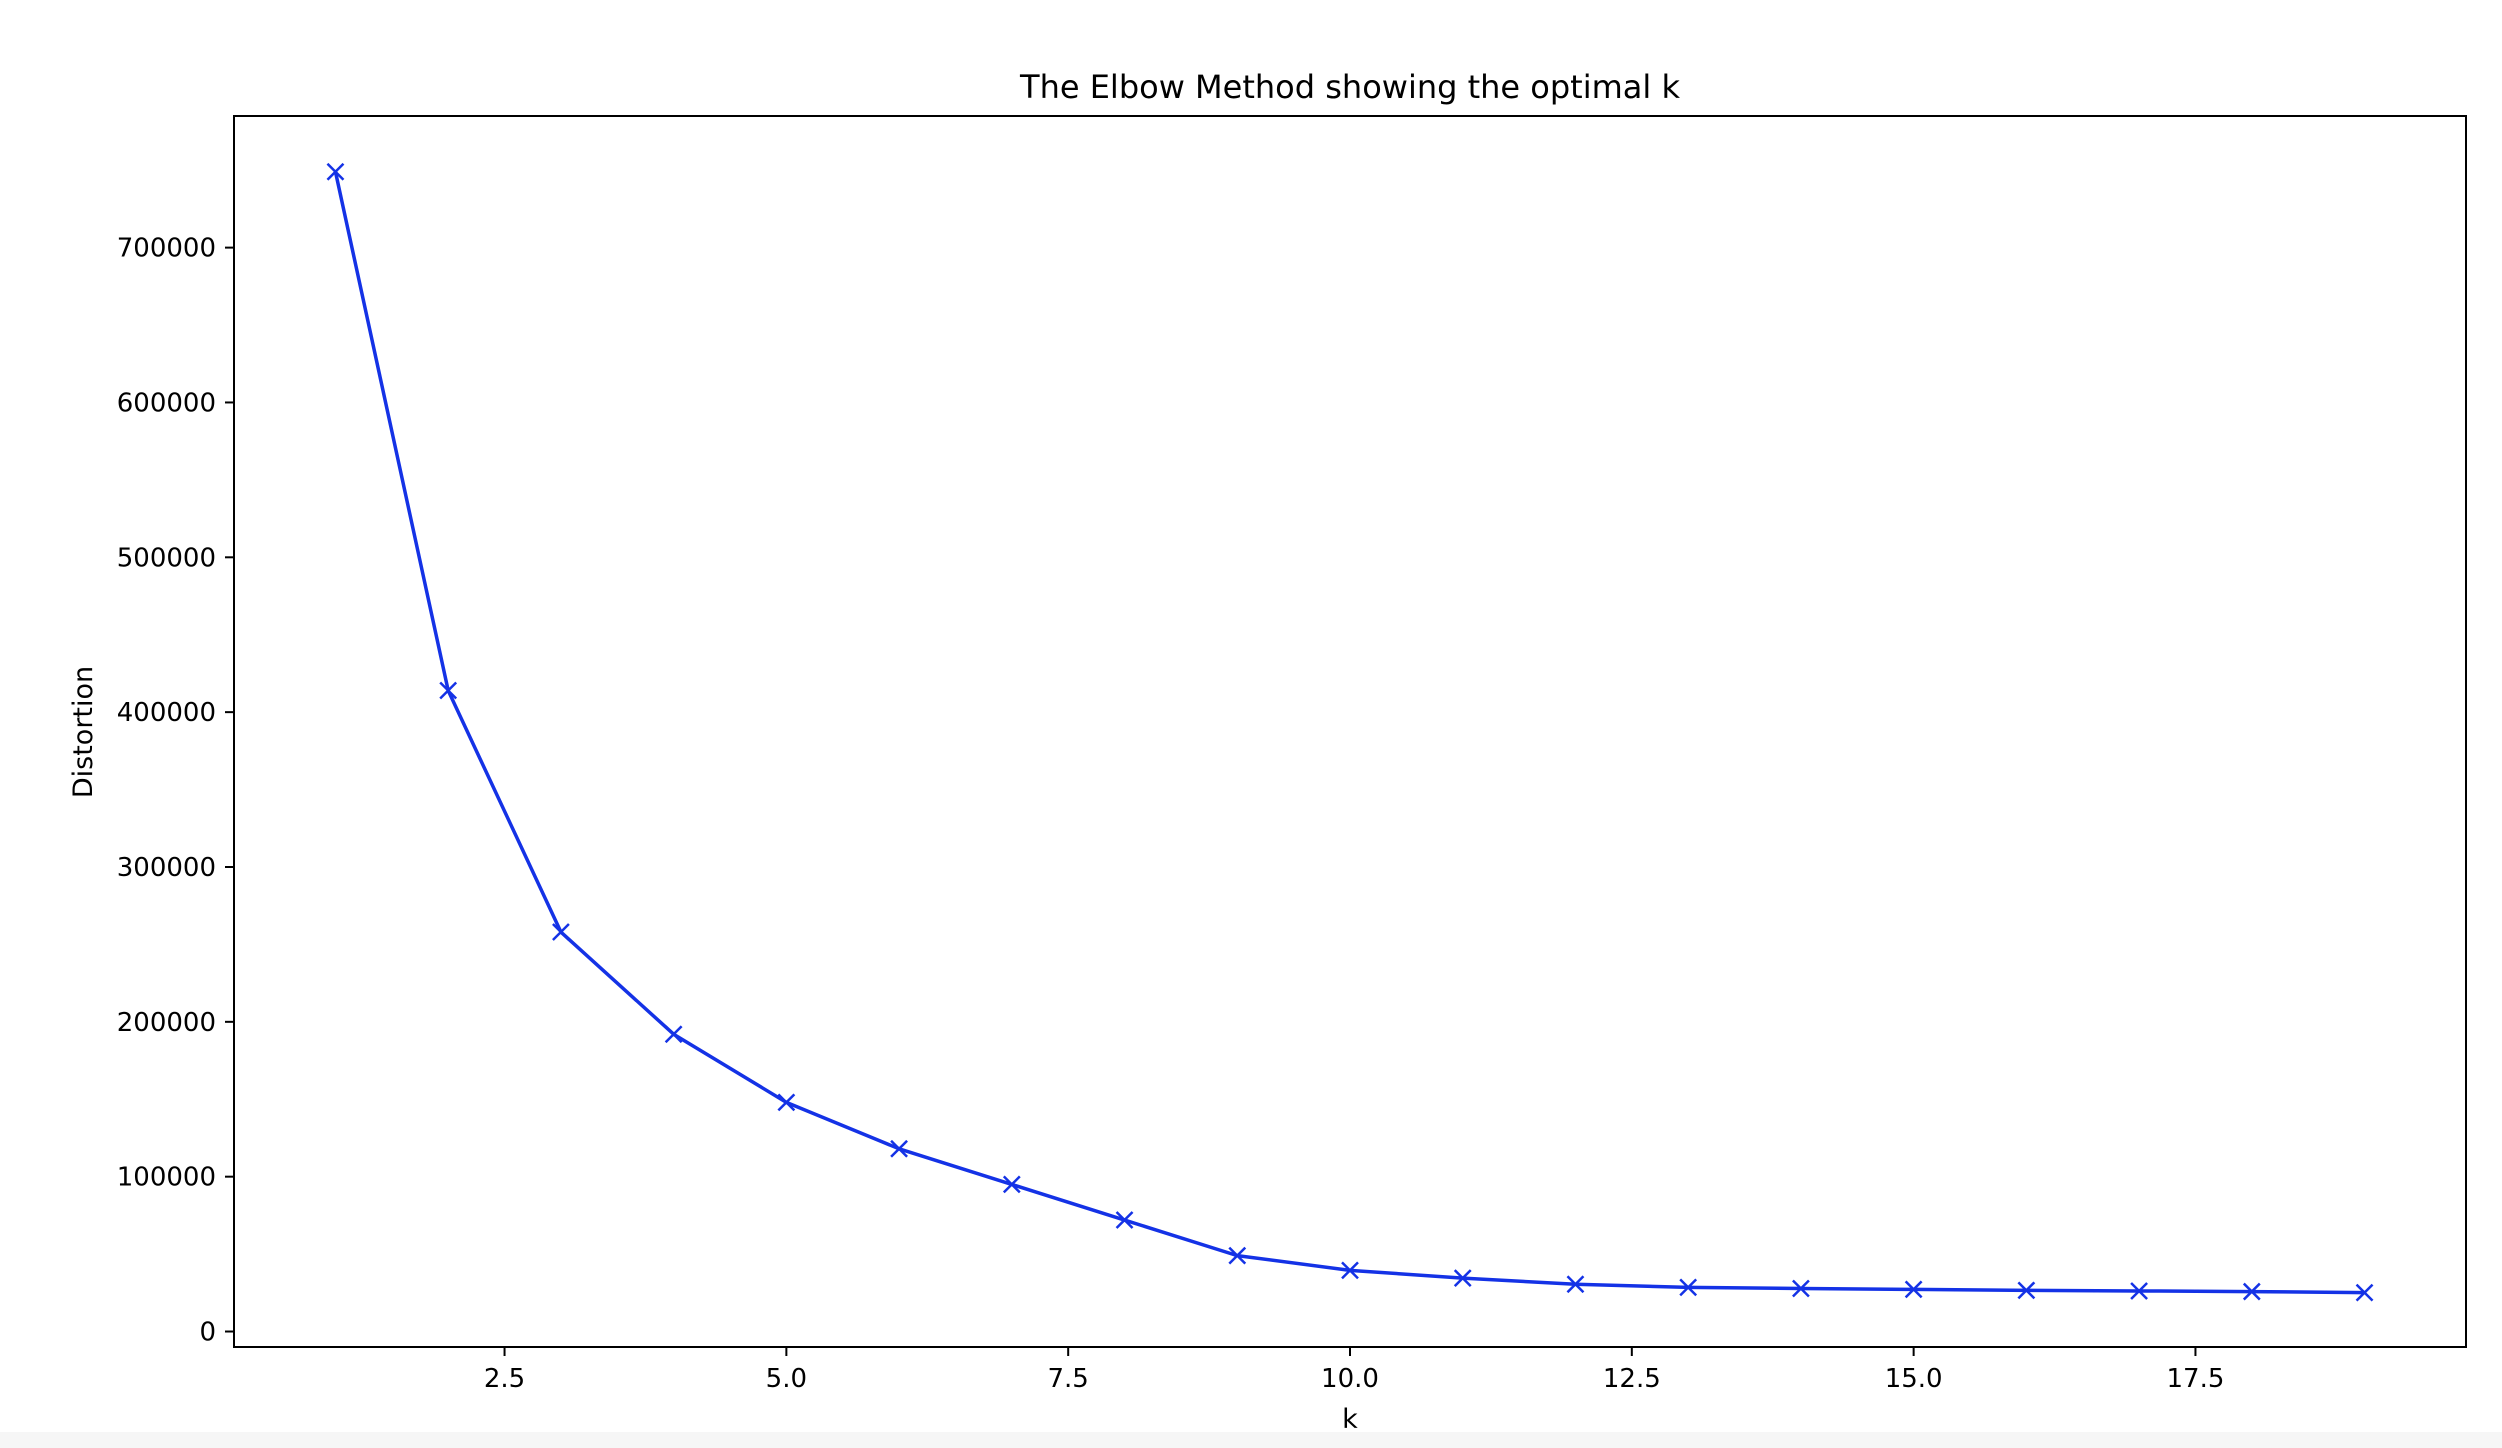  Describe the element at coordinates (504, 1379) in the screenshot. I see `x-tick-label: 2.5` at that location.